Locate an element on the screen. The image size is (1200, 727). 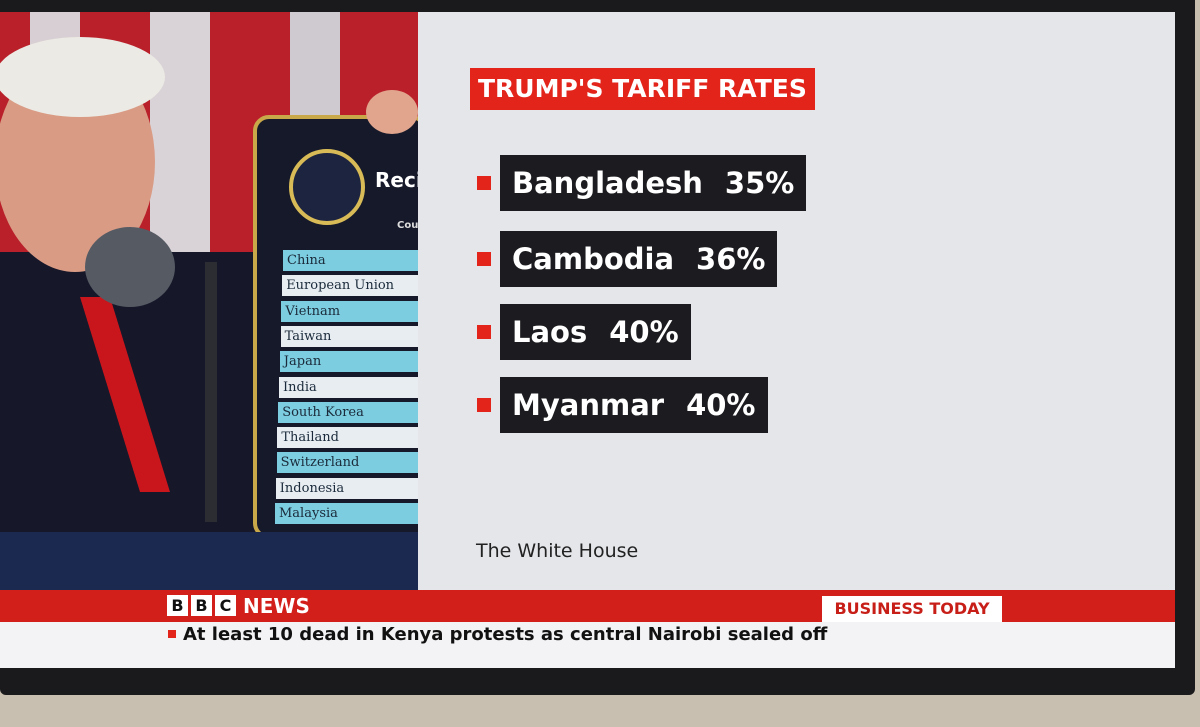
programme: BUSINESS TODAY is located at coordinates (912, 609).